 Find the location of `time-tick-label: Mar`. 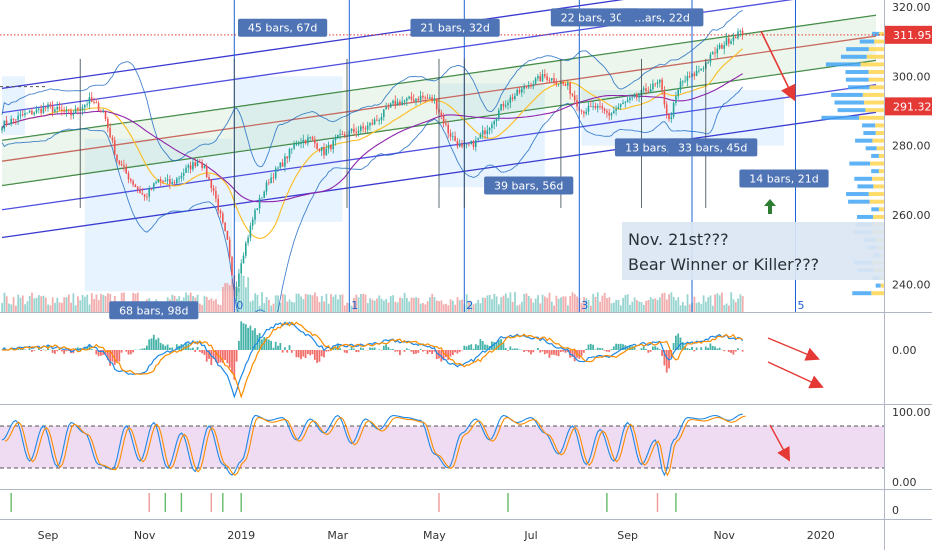

time-tick-label: Mar is located at coordinates (337, 535).